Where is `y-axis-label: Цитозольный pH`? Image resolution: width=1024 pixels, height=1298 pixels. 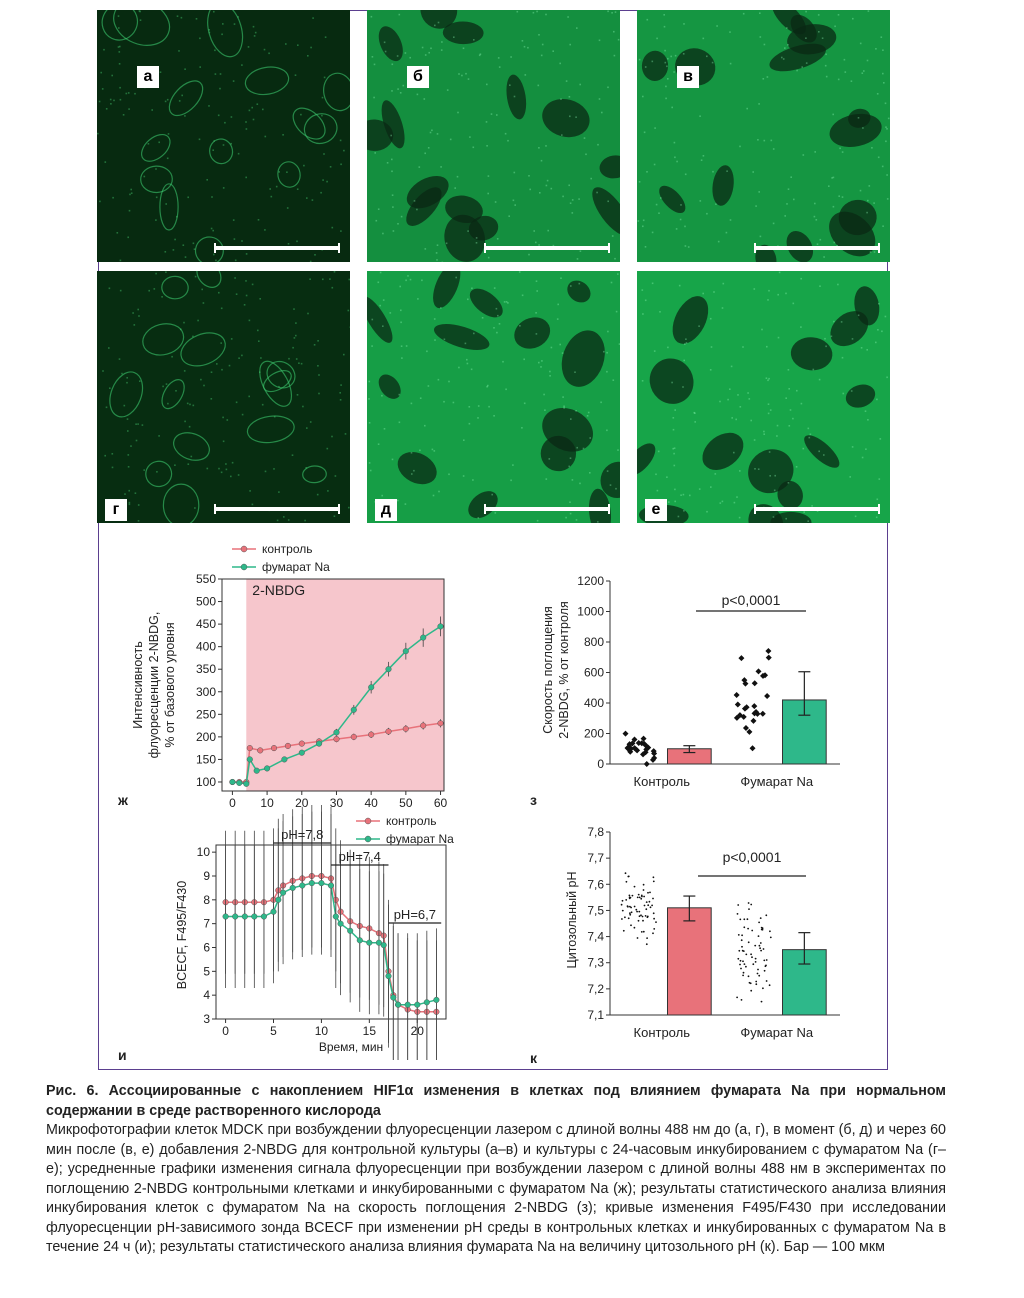
y-axis-label: Цитозольный pH is located at coordinates (572, 919).